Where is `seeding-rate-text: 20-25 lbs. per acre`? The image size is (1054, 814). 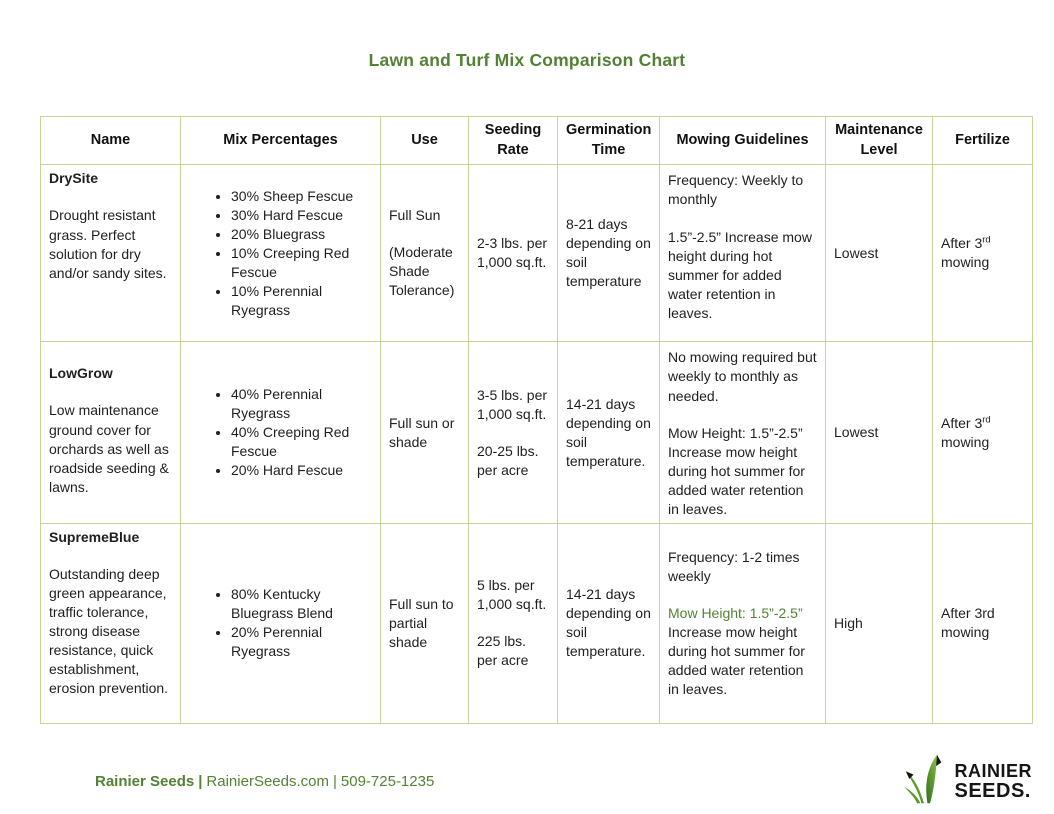 seeding-rate-text: 20-25 lbs. per acre is located at coordinates (508, 460).